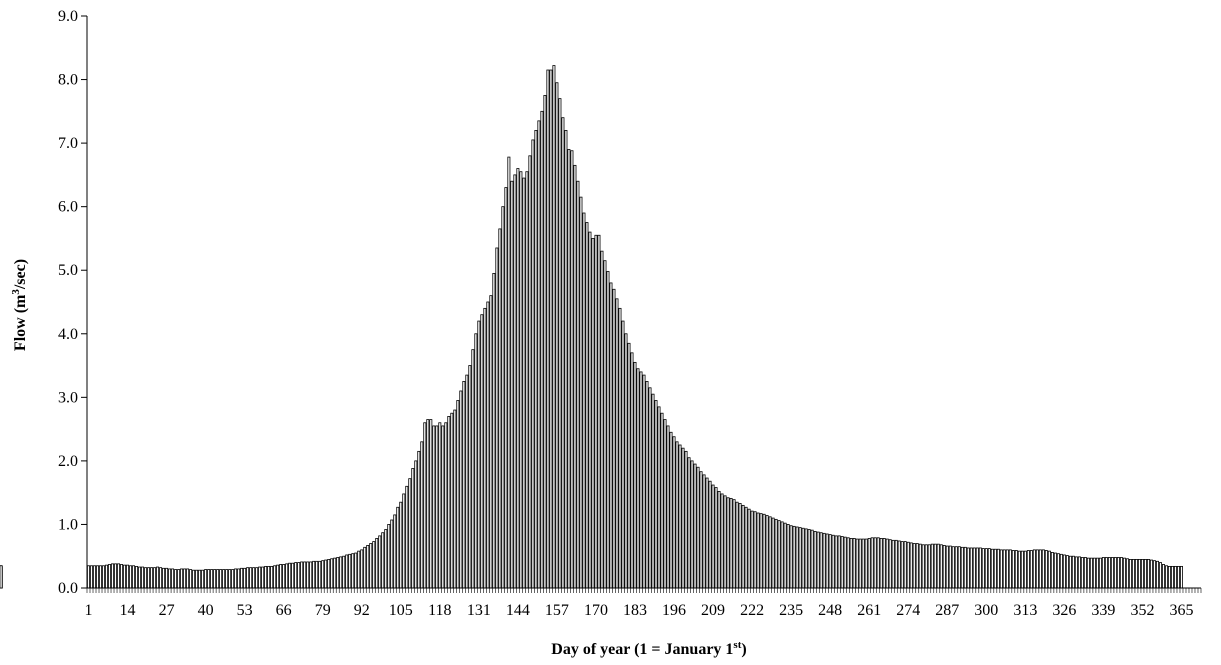  What do you see at coordinates (869, 610) in the screenshot?
I see `x-tick-label: 261` at bounding box center [869, 610].